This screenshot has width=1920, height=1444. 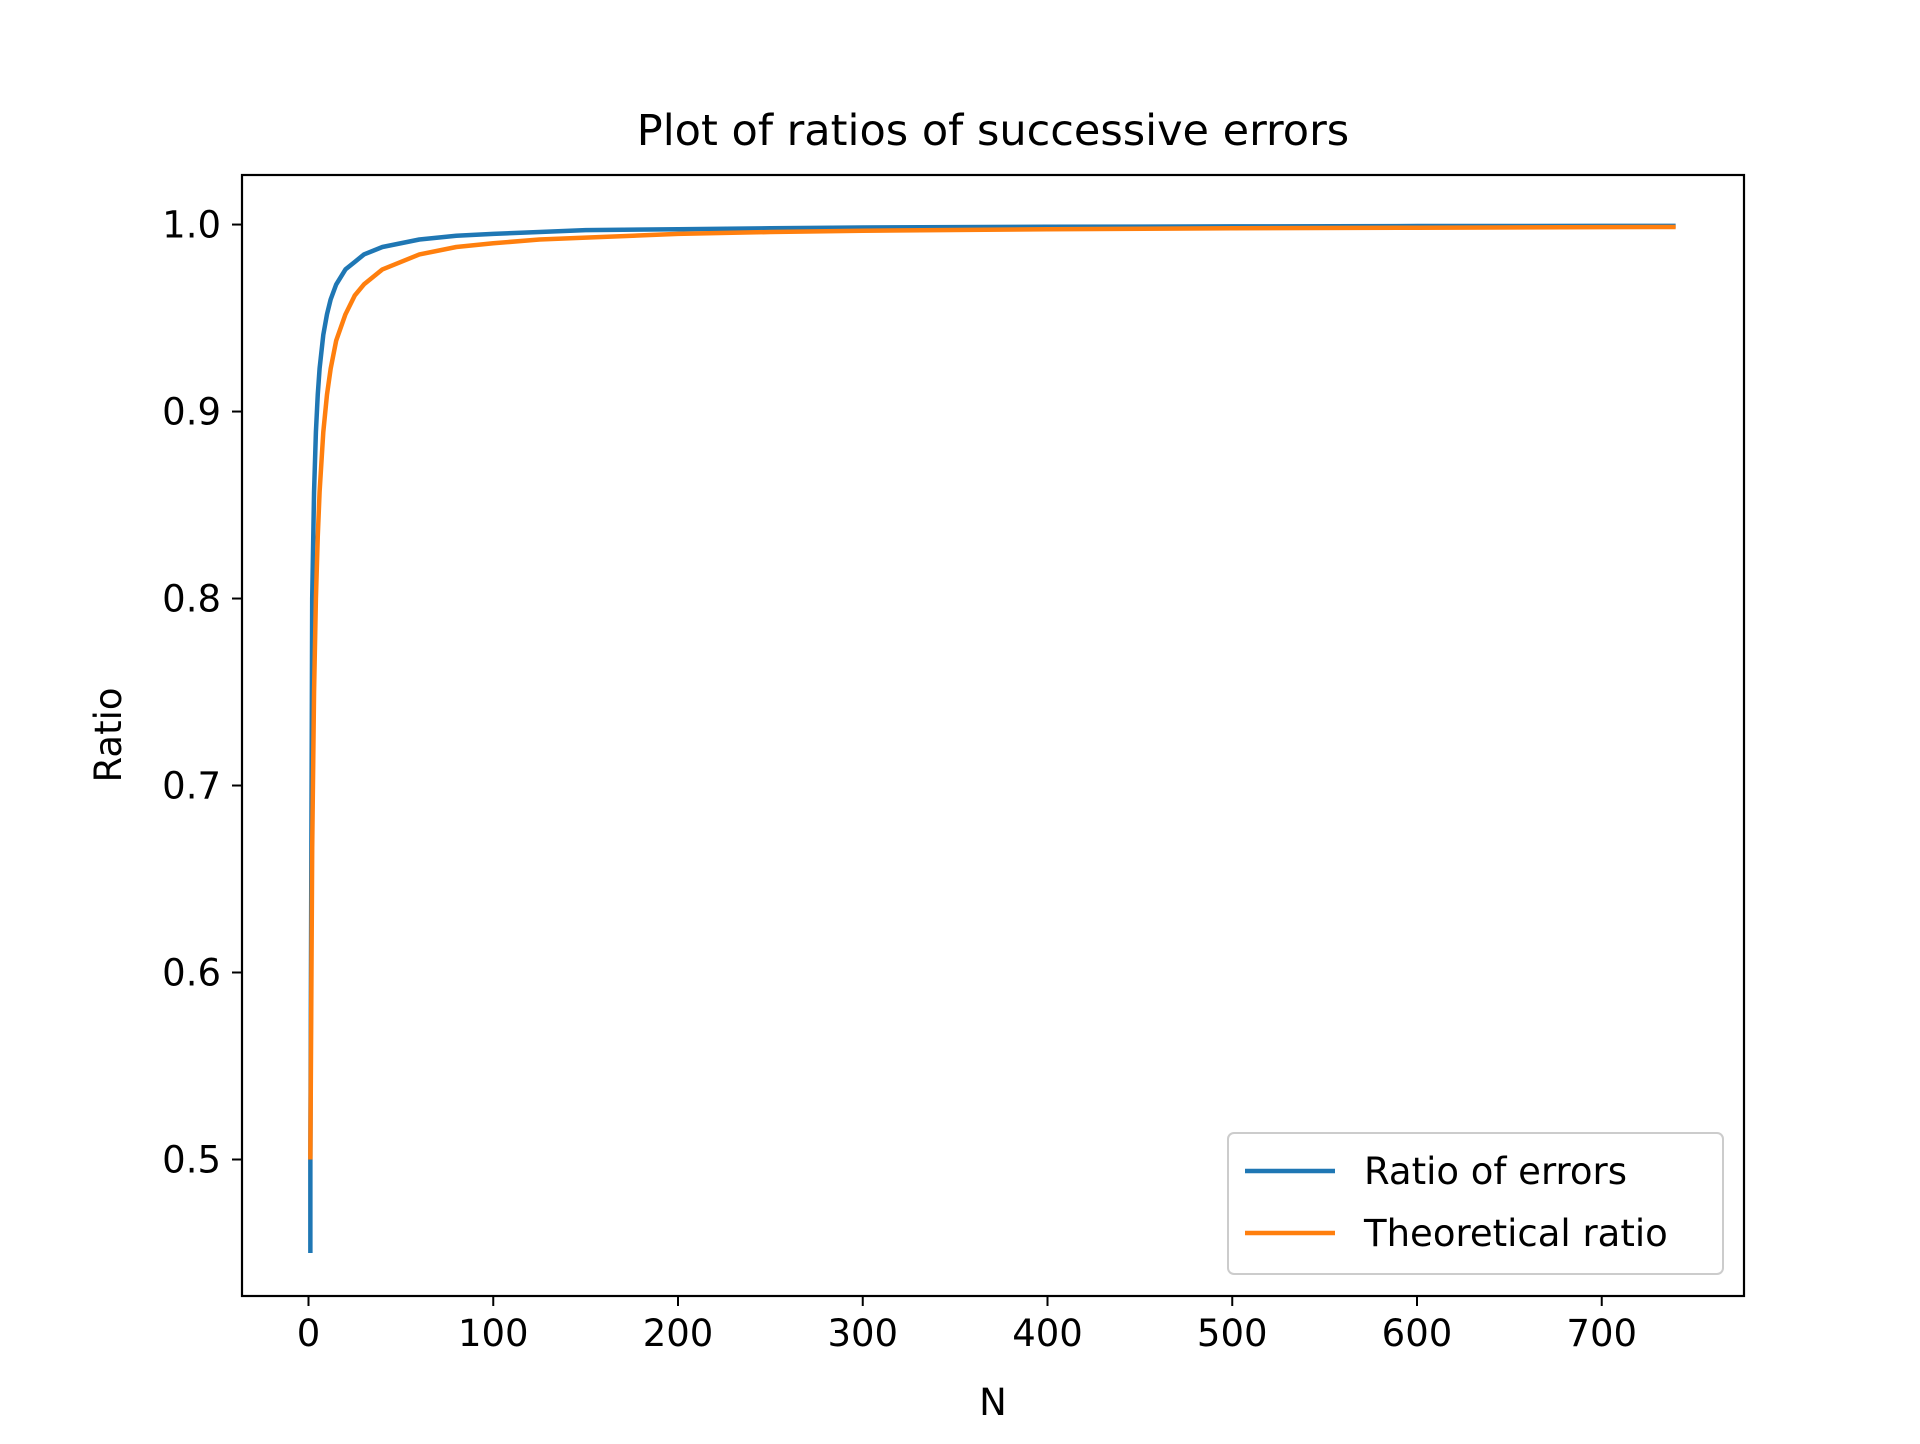 What do you see at coordinates (191, 786) in the screenshot?
I see `y-tick-label: 0.7` at bounding box center [191, 786].